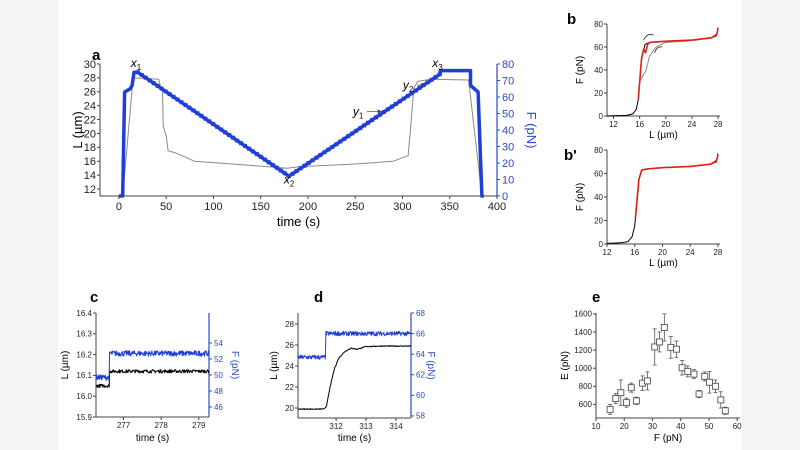 This screenshot has height=450, width=800. What do you see at coordinates (580, 70) in the screenshot?
I see `y-axis-label: F (pN)` at bounding box center [580, 70].